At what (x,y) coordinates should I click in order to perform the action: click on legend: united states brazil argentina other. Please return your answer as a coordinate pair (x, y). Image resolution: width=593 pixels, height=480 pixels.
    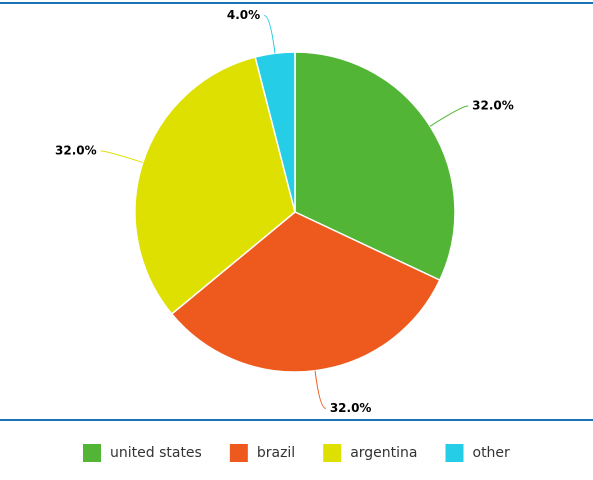
    Looking at the image, I should click on (296, 453).